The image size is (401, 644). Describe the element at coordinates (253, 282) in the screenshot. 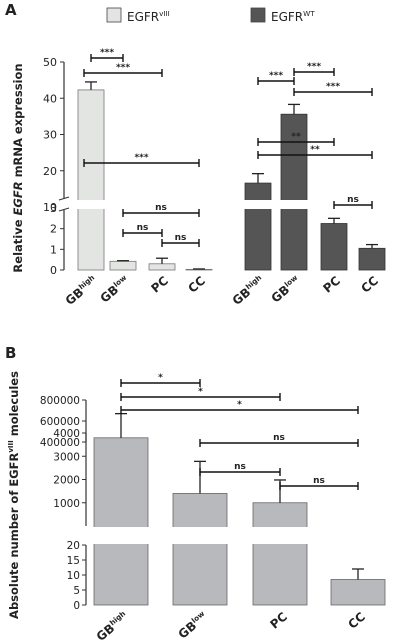

I see `category-a-1-0-sup: high` at that location.